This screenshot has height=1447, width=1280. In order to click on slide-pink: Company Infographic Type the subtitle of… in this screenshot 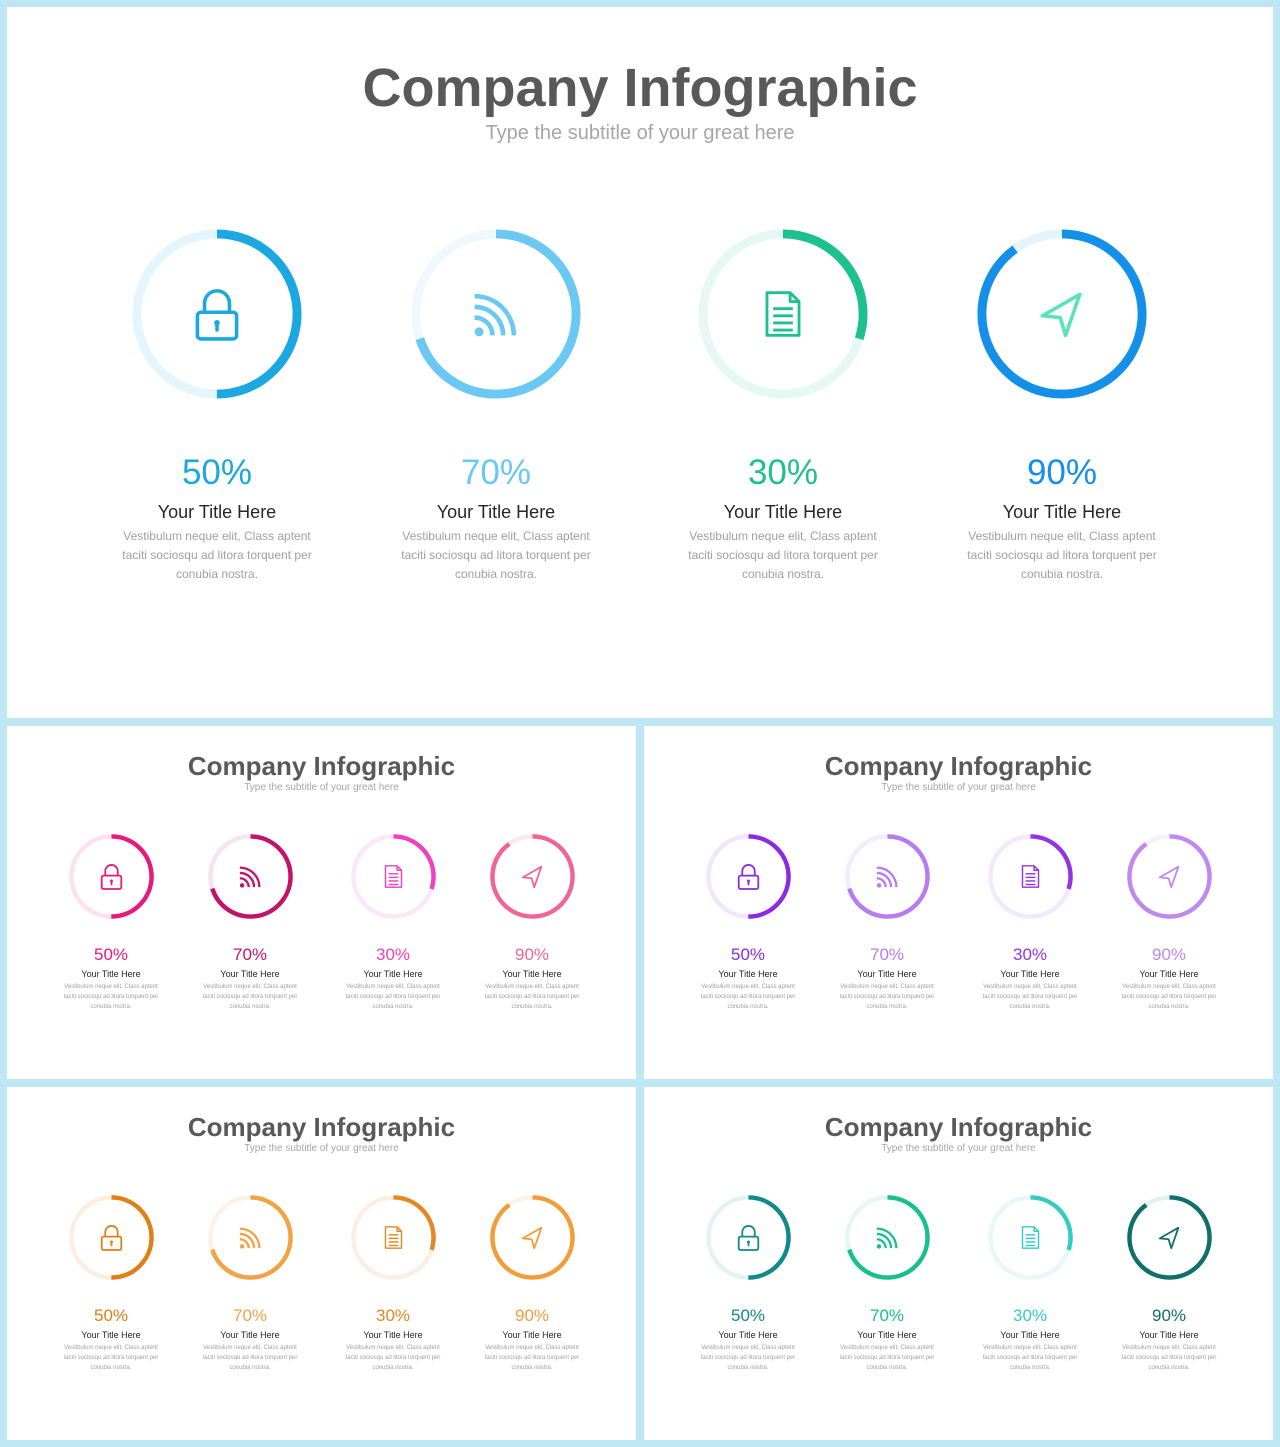, I will do `click(321, 902)`.